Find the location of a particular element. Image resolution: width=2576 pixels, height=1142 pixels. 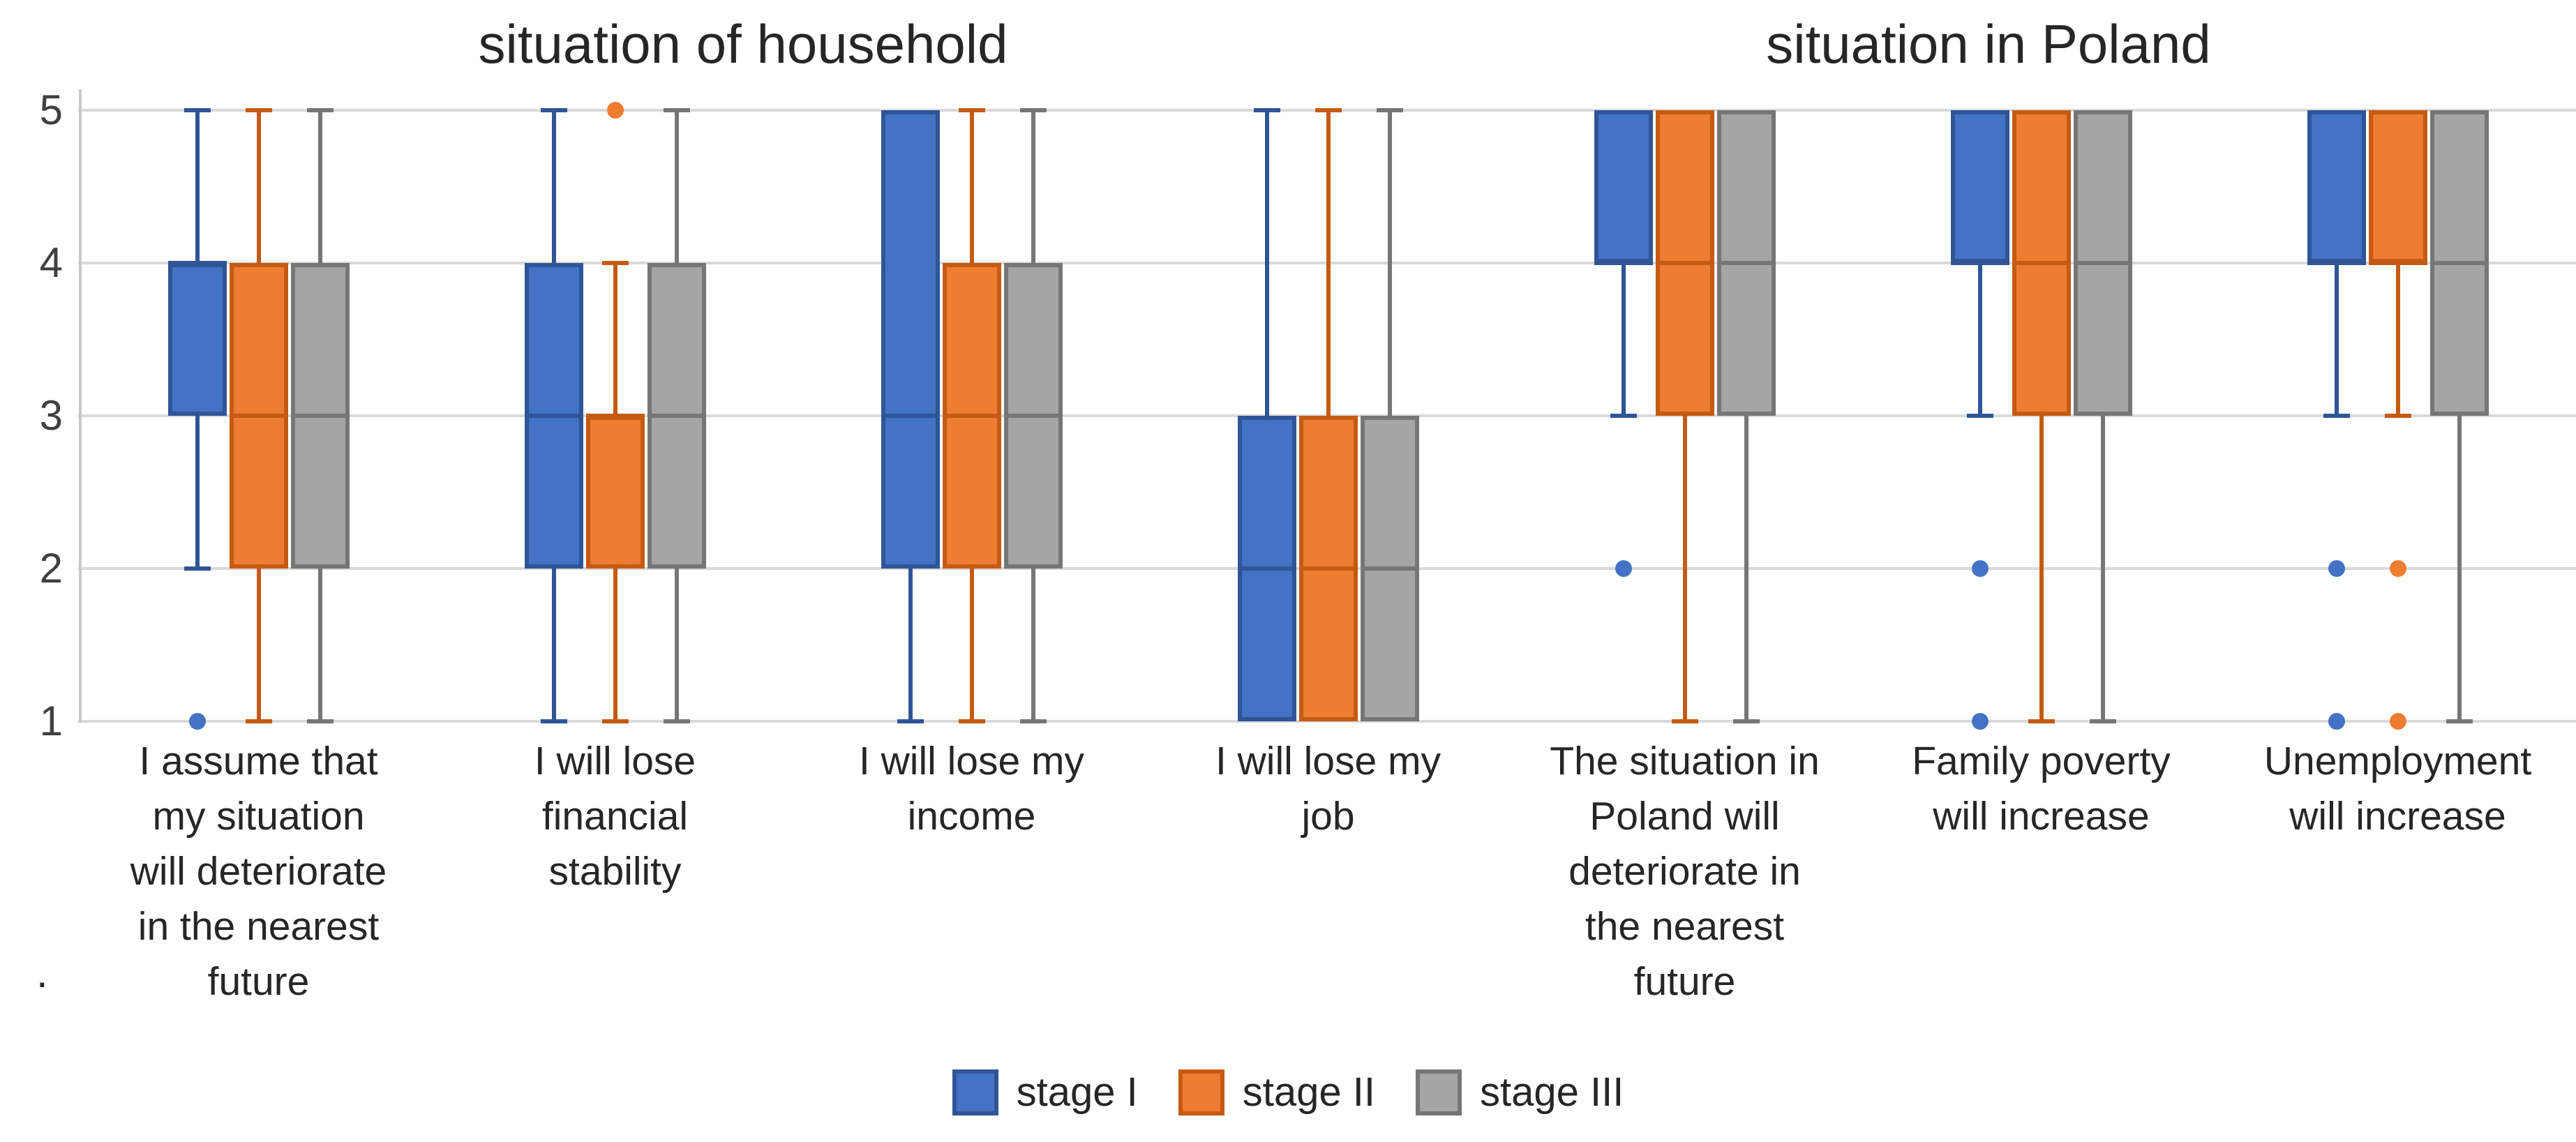

median-stage-I-cat3 is located at coordinates (910, 416).